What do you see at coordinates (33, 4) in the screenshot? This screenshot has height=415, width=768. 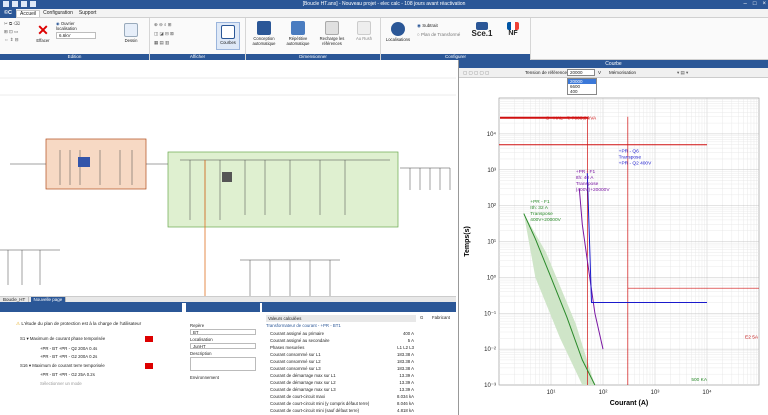 I see `print-icon` at bounding box center [33, 4].